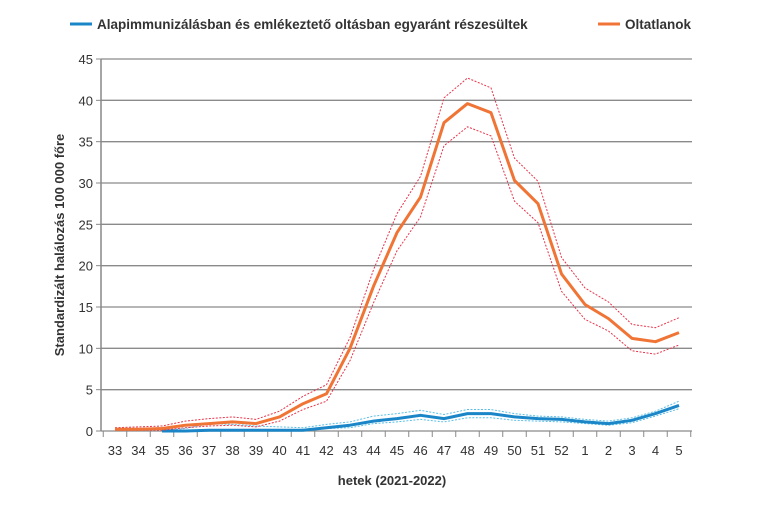  Describe the element at coordinates (86, 100) in the screenshot. I see `y-tick-label: 40` at that location.